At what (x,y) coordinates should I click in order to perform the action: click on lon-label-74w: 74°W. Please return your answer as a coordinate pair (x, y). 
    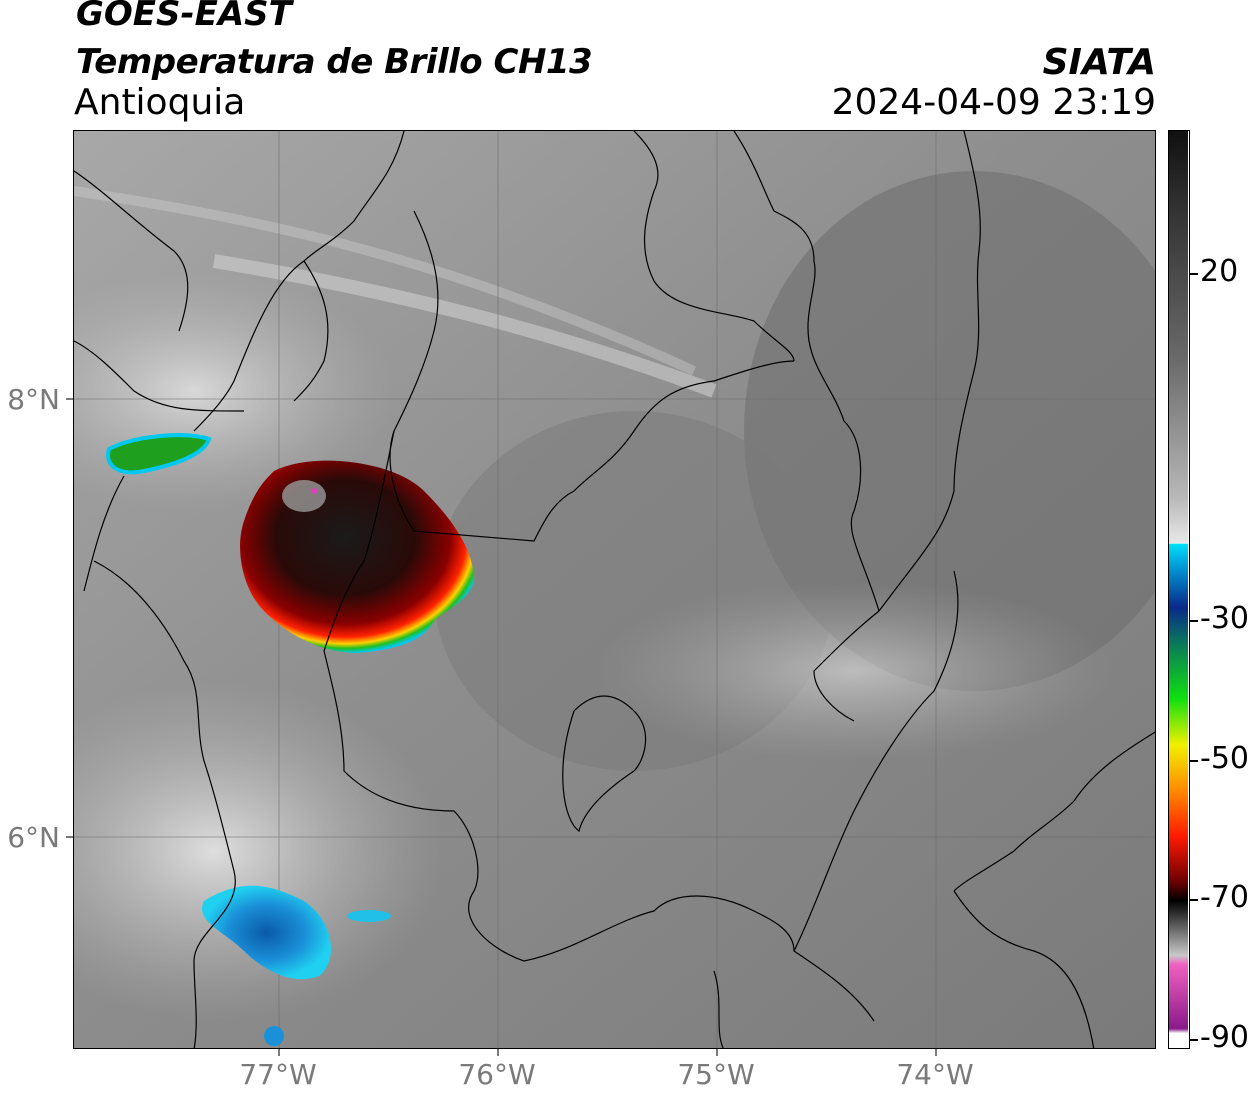
    Looking at the image, I should click on (935, 1074).